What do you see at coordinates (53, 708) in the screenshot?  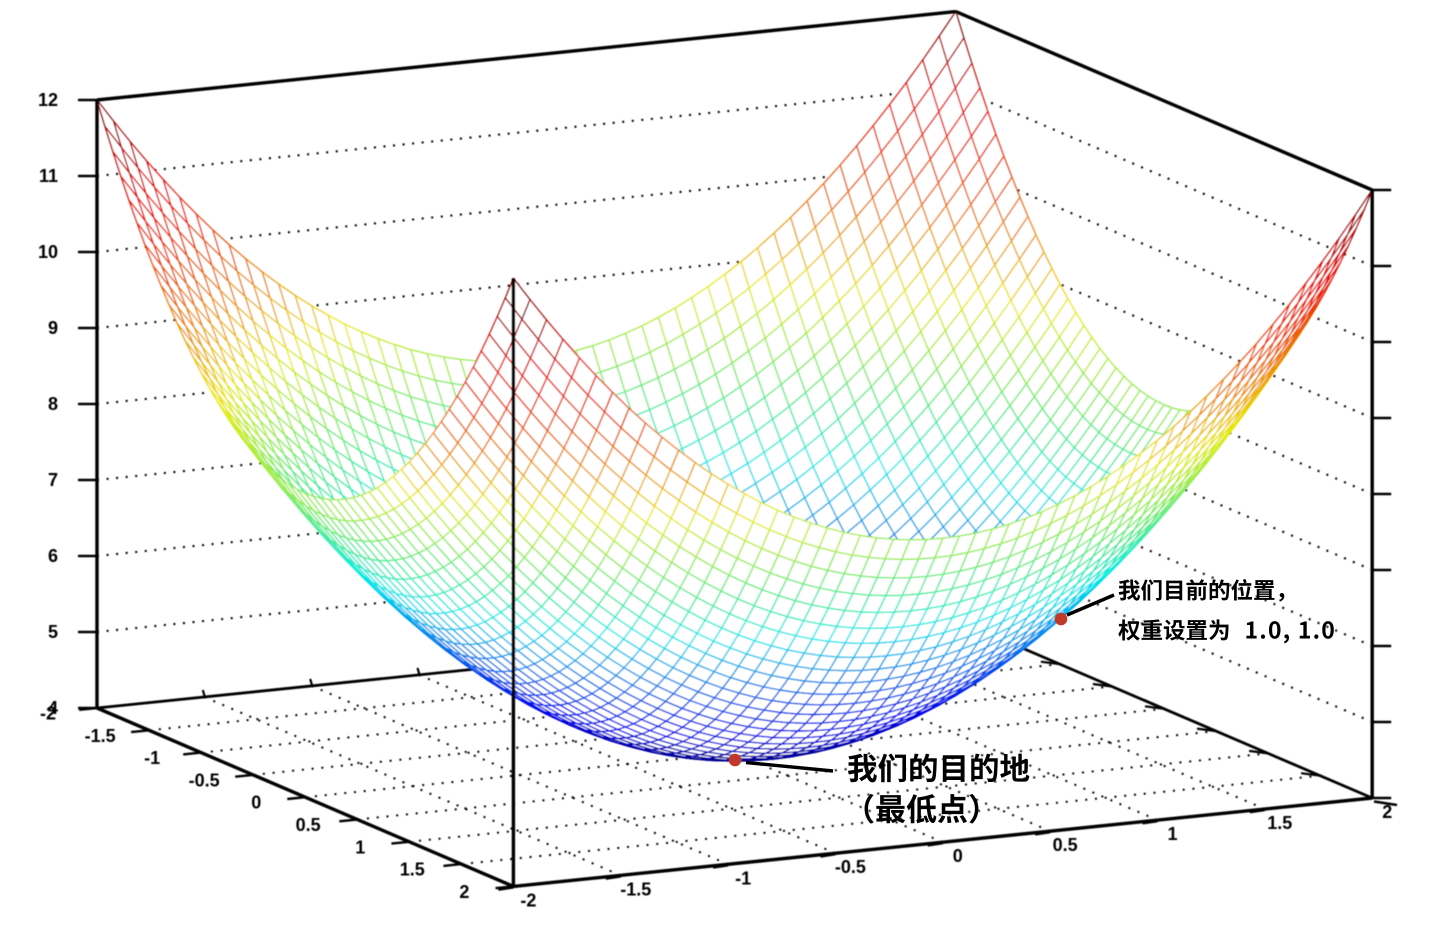 I see `svg-text: 4` at bounding box center [53, 708].